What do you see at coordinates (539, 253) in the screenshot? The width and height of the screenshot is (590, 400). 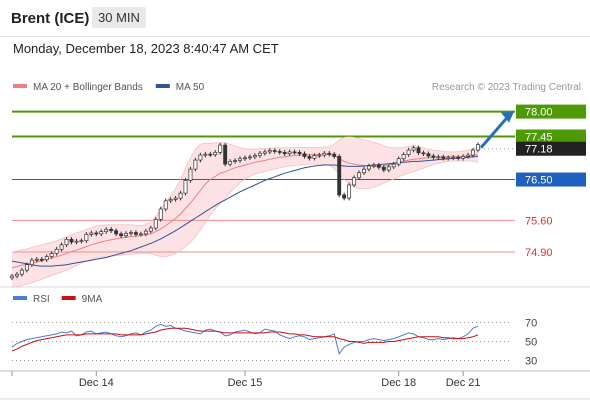 I see `price-tag-label: 74.90` at bounding box center [539, 253].